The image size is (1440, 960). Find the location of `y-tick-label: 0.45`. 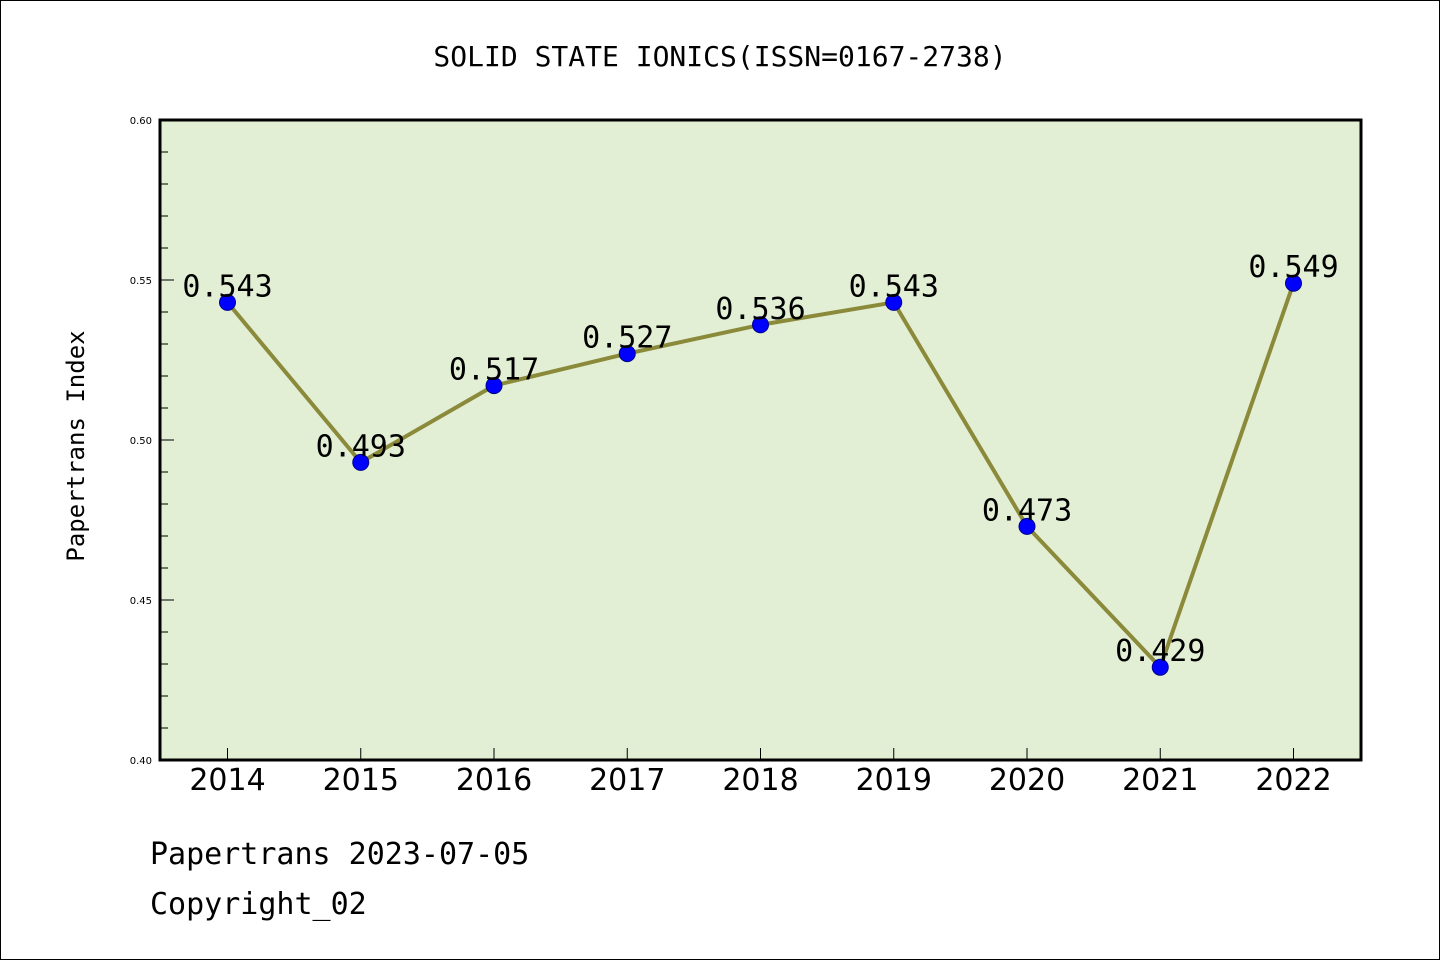

y-tick-label: 0.45 is located at coordinates (141, 601).